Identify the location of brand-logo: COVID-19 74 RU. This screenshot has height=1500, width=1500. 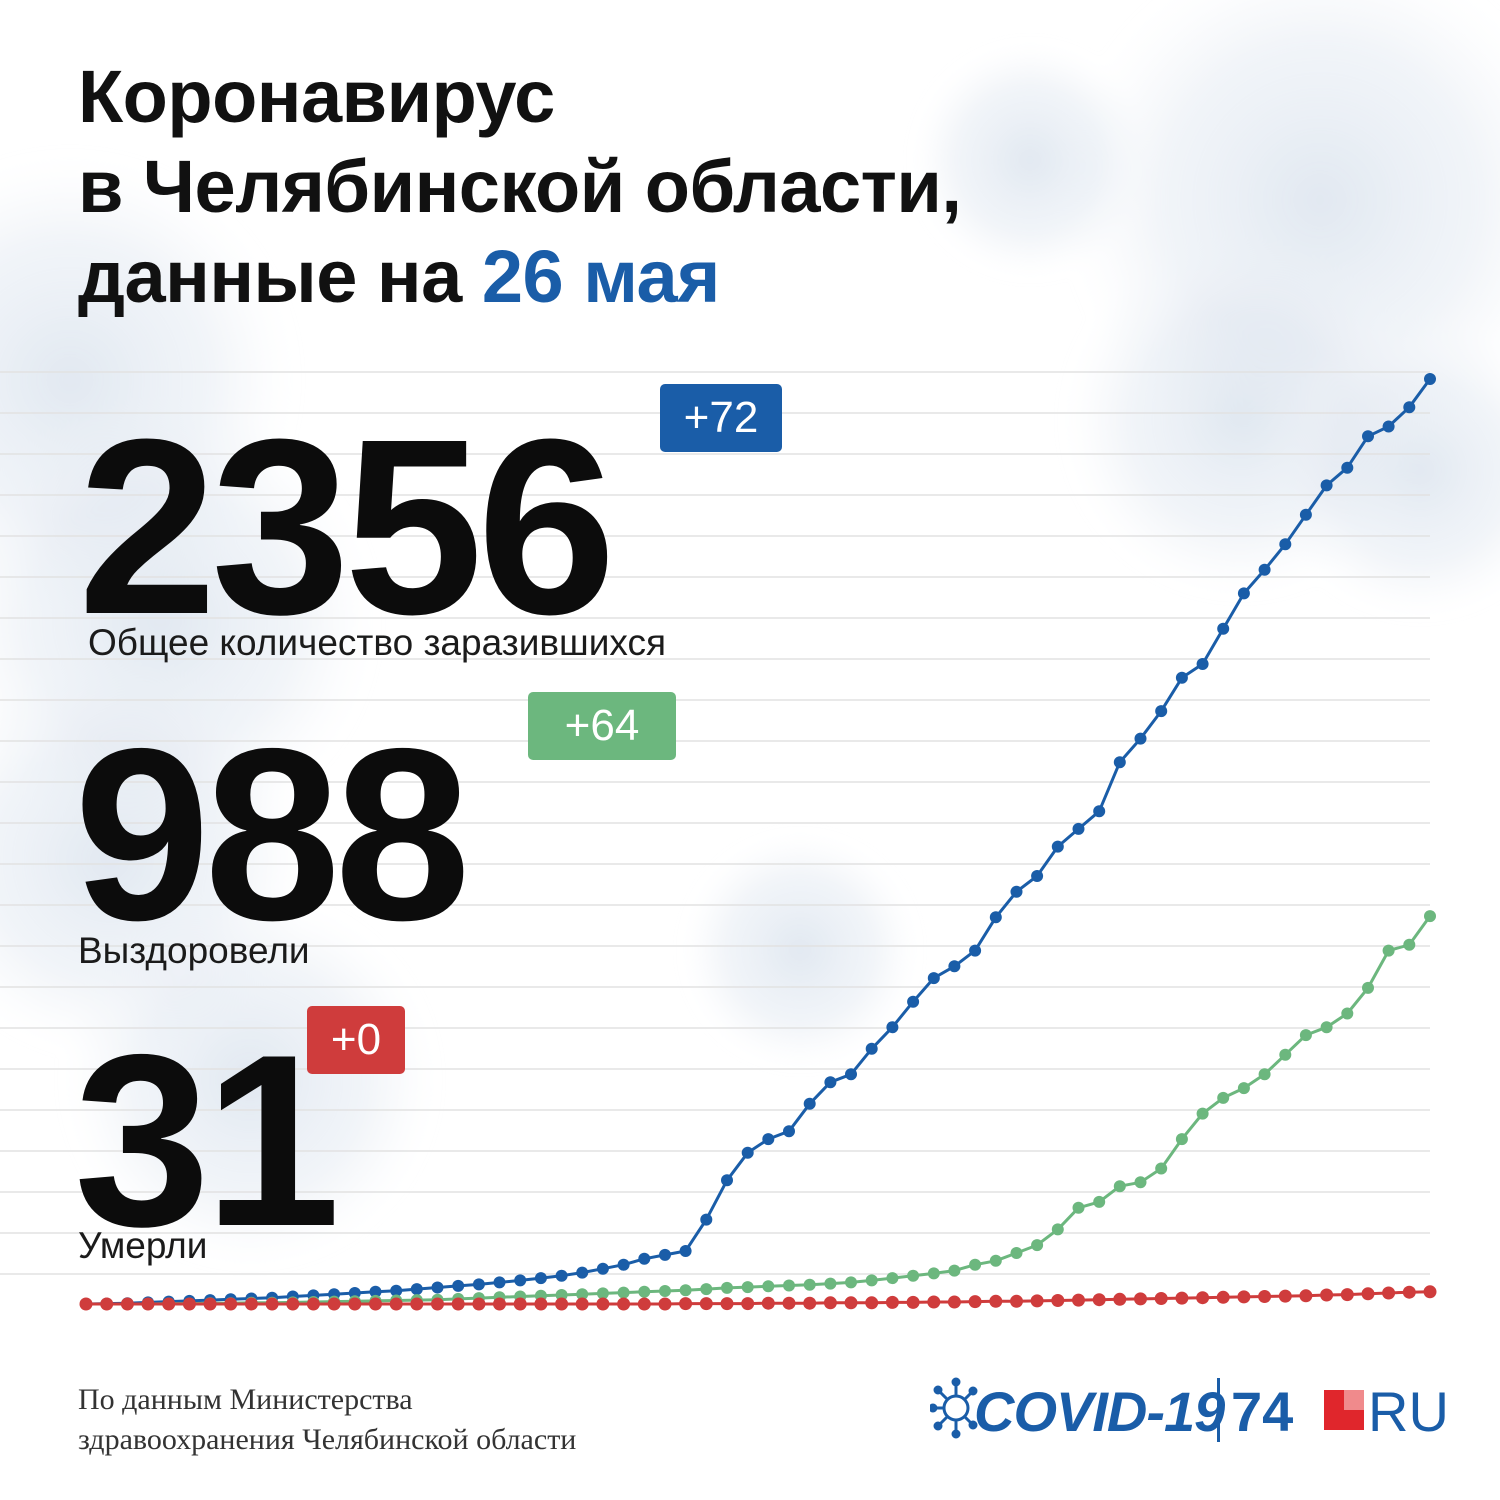
(1190, 1412).